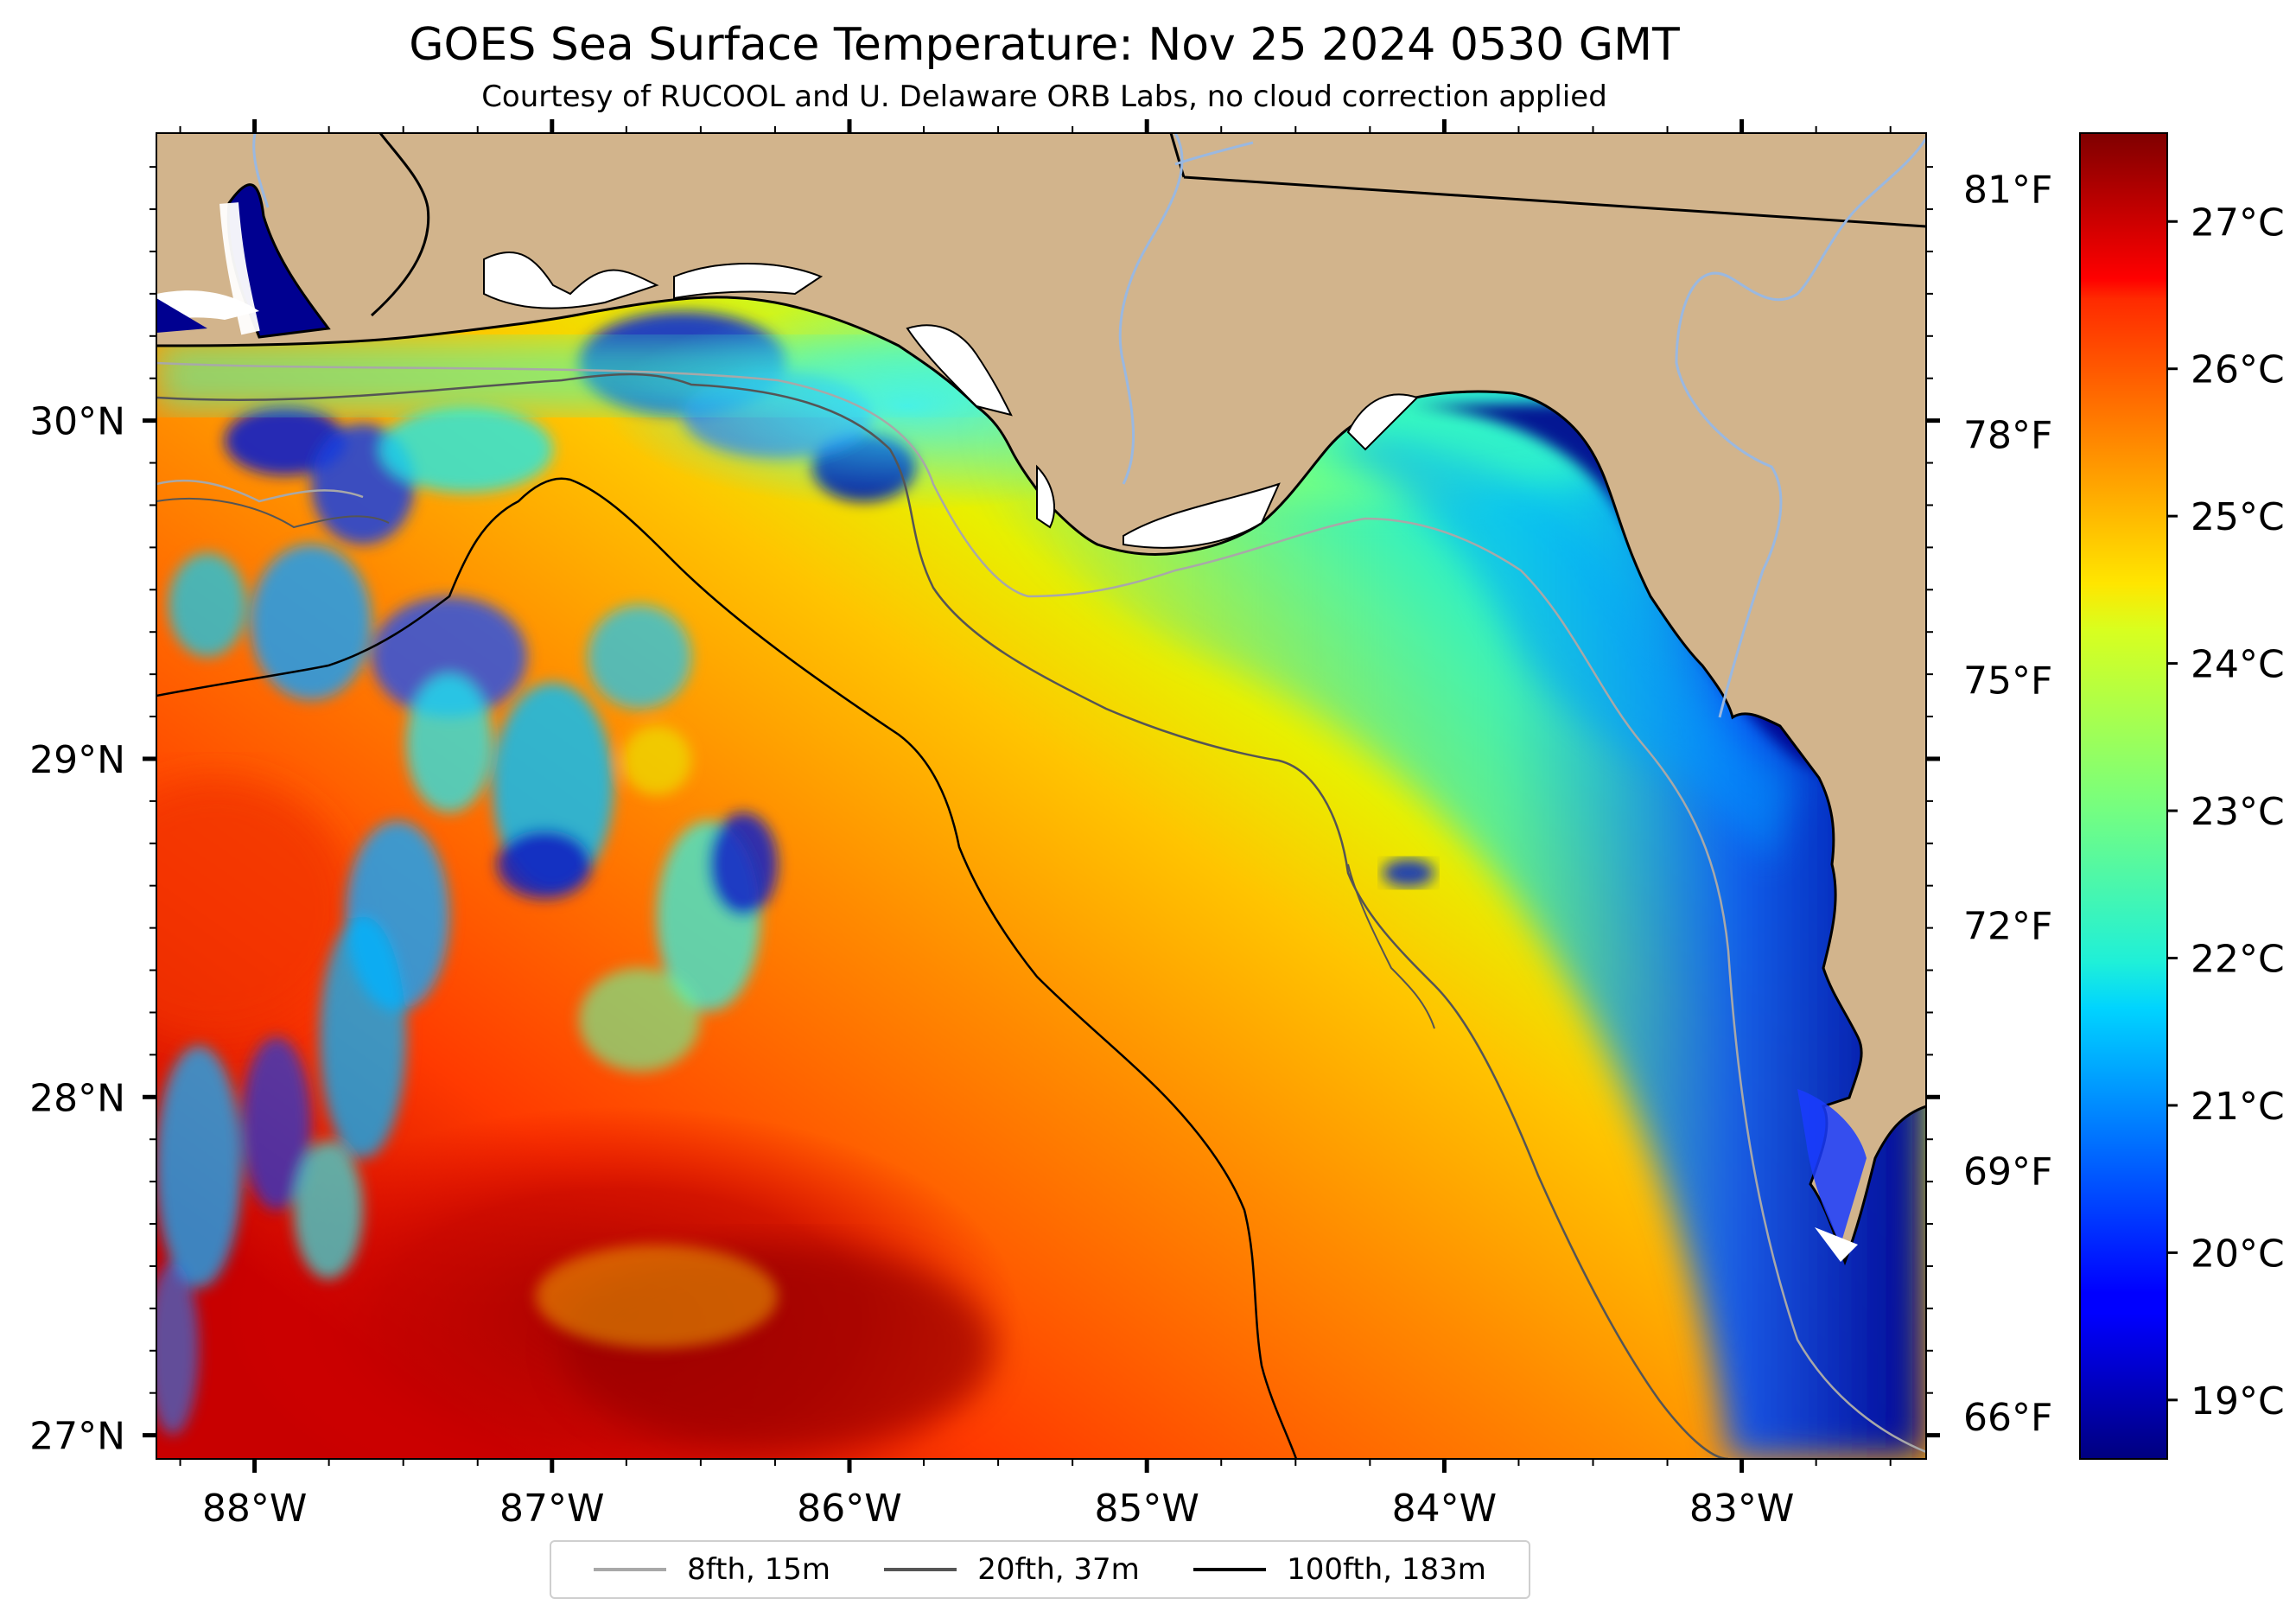 This screenshot has width=2296, height=1624. Describe the element at coordinates (1058, 1569) in the screenshot. I see `legend-label-20fth: 20fth, 37m` at that location.